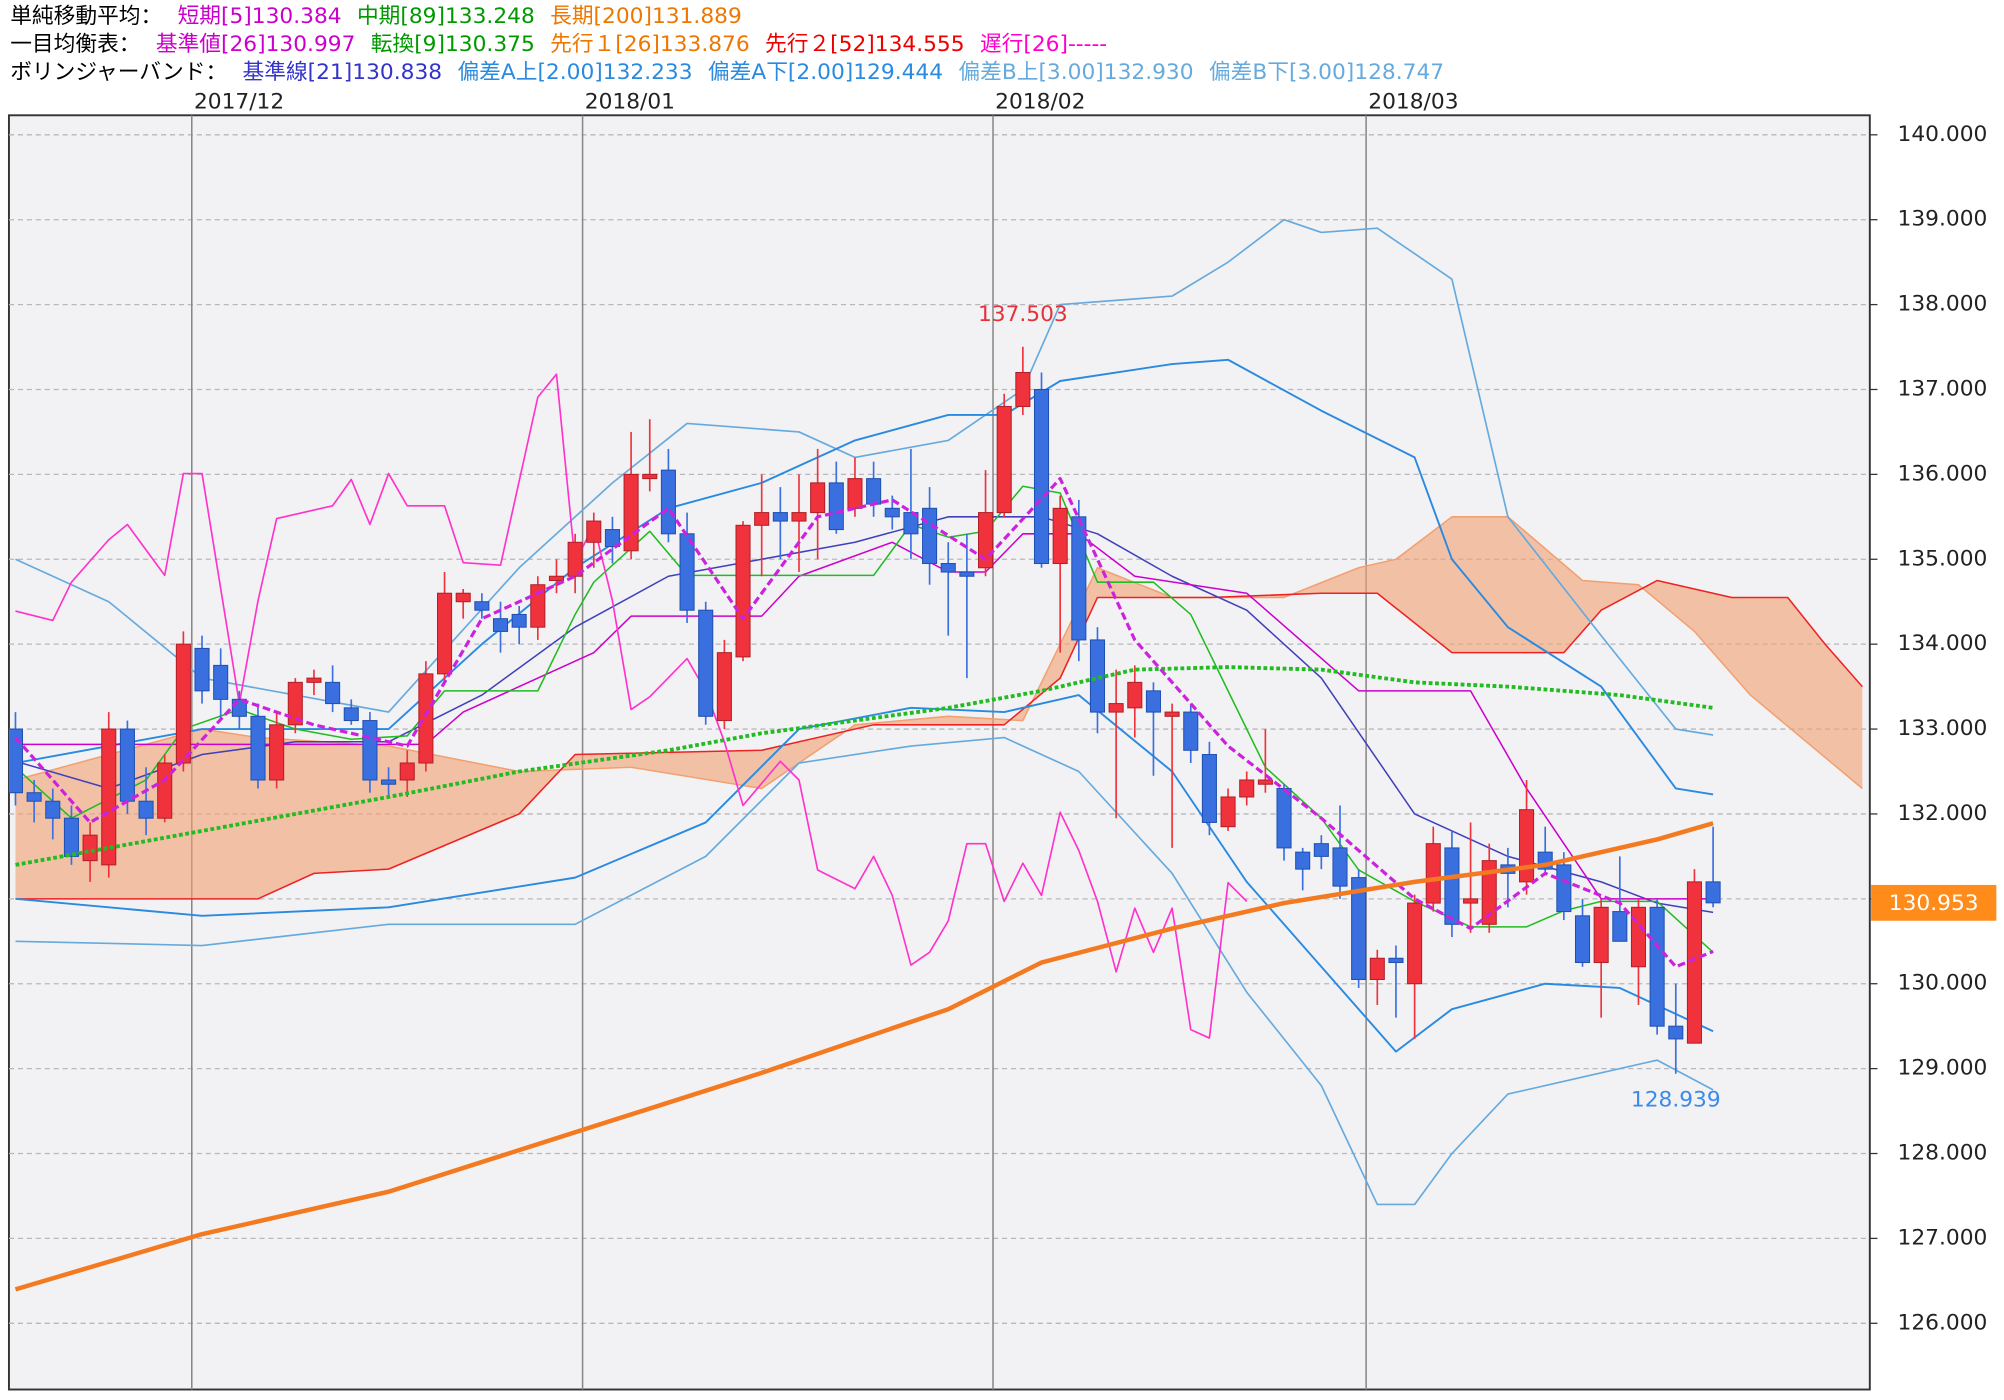  Describe the element at coordinates (574, 72) in the screenshot. I see `legend-entry: 偏差A上[2.00]132.233` at that location.